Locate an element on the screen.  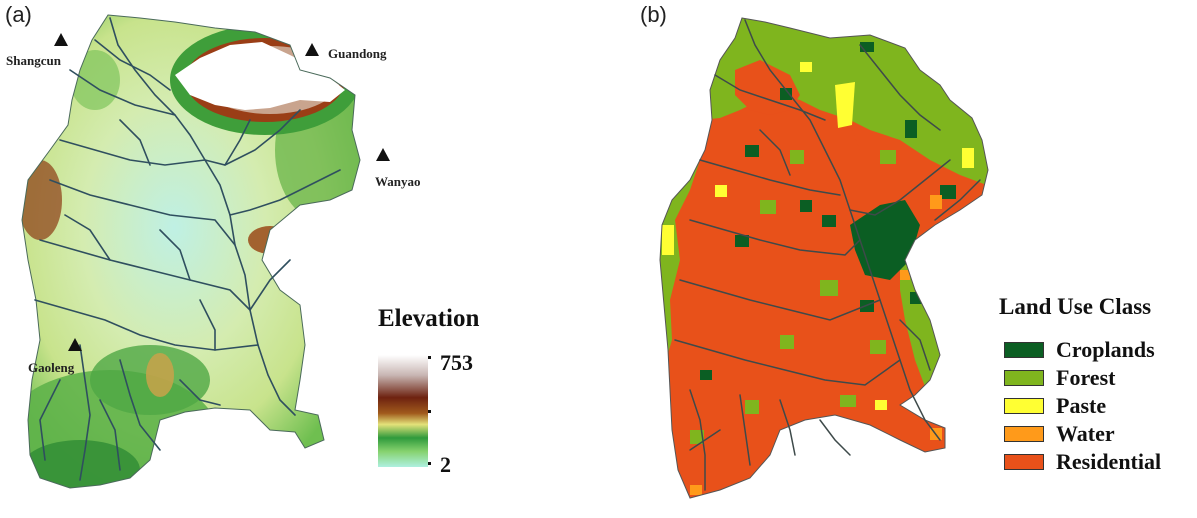
legend-item-water: Water is located at coordinates (1059, 434).